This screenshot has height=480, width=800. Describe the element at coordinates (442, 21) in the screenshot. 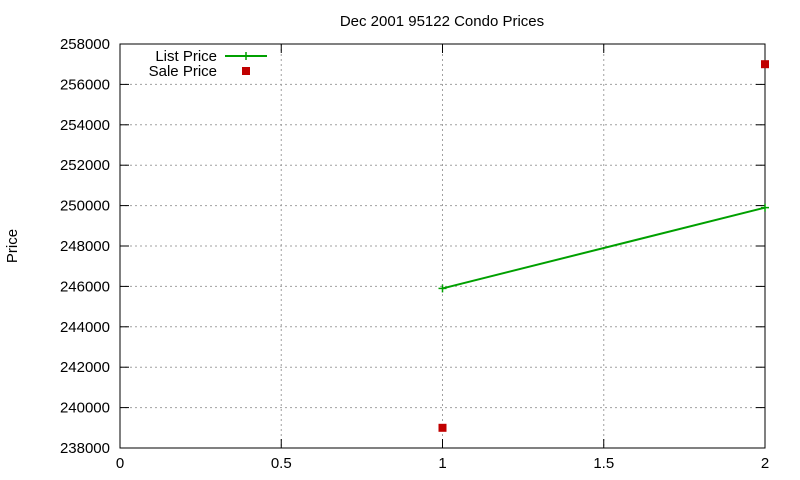

I see `chart-title: Dec 2001 95122 Condo Prices` at that location.